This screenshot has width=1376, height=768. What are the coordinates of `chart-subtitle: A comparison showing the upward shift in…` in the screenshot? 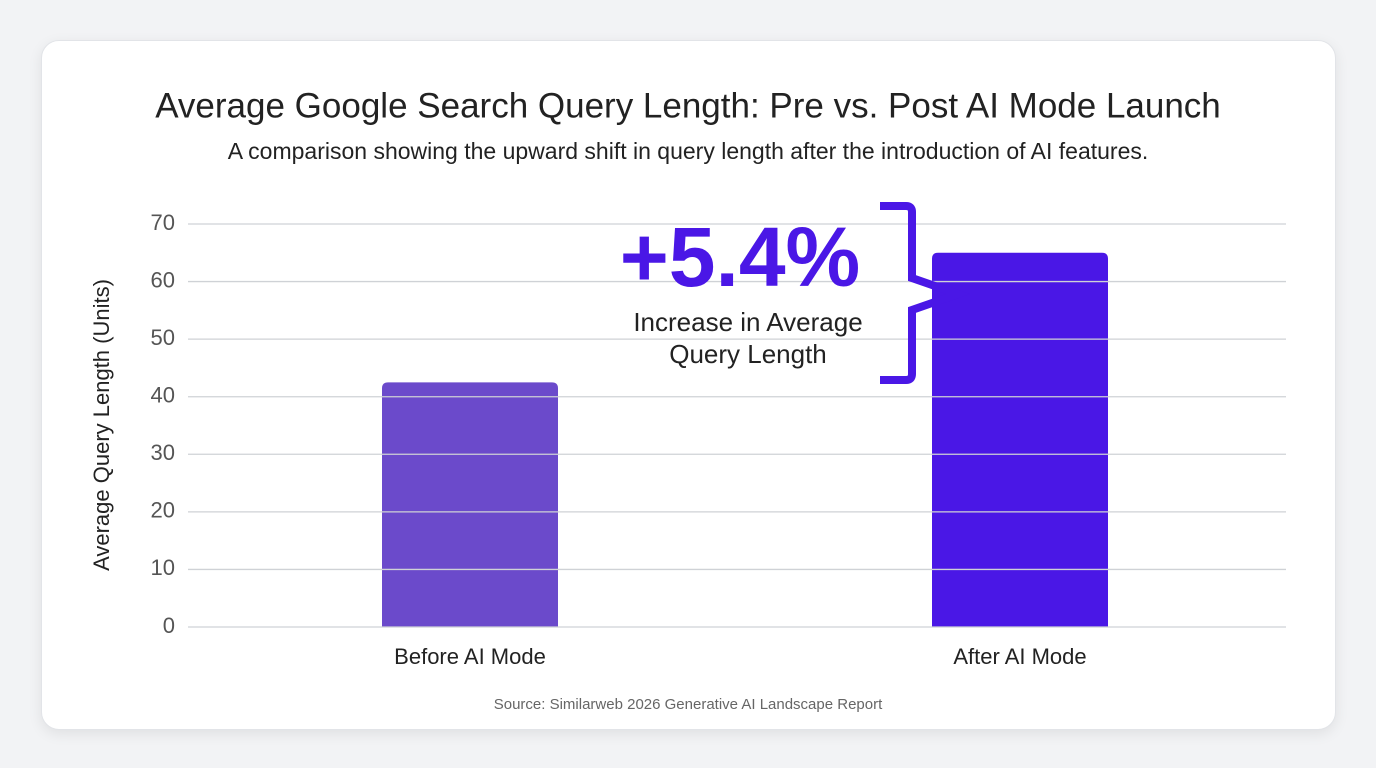 It's located at (688, 151).